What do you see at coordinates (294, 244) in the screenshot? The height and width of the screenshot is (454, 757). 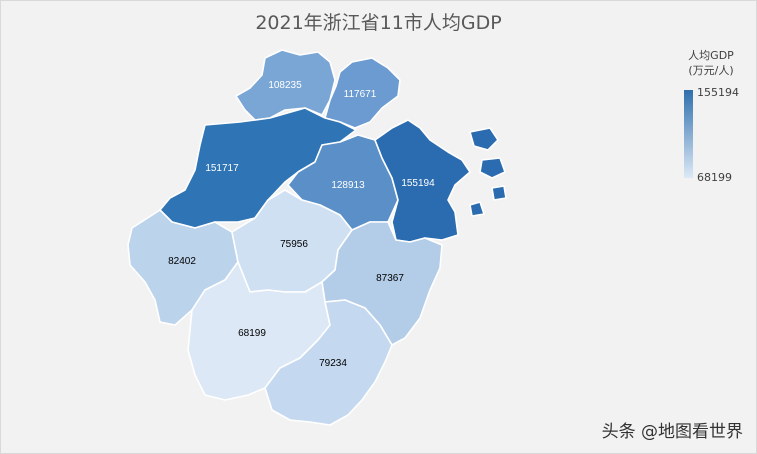 I see `region-6-value: 75956` at bounding box center [294, 244].